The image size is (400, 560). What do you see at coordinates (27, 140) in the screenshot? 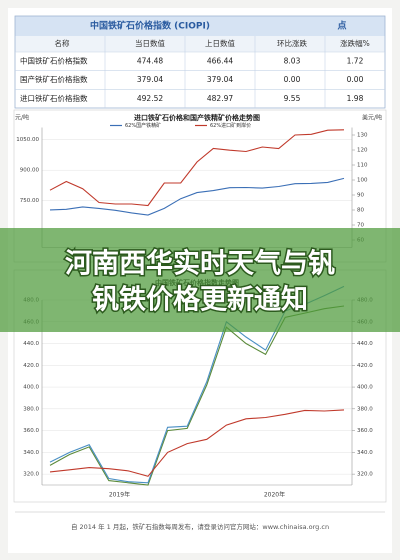
I see `y-tick-label: 1050.00` at bounding box center [27, 140].